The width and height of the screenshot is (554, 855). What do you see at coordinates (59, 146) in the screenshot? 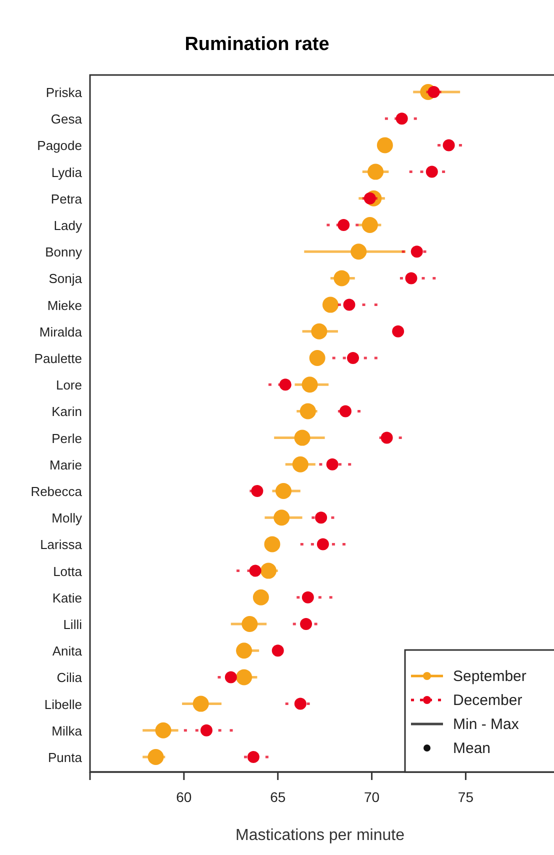
I see `y-tick-label: Pagode` at bounding box center [59, 146].